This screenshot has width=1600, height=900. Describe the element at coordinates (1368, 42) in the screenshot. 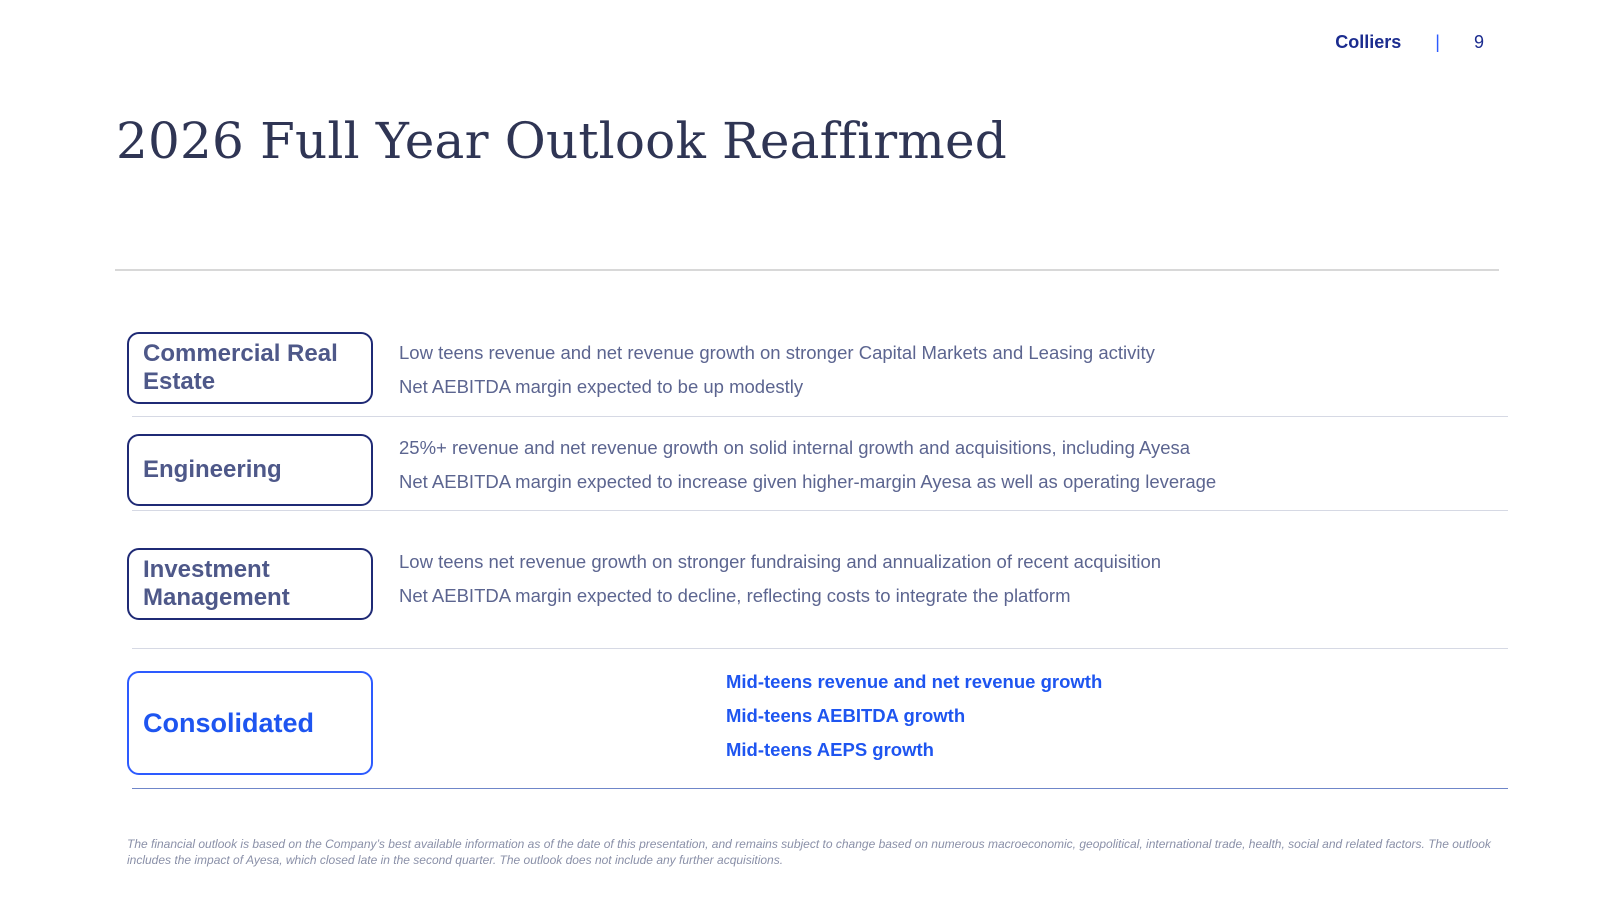

I see `brand-name: Colliers` at that location.